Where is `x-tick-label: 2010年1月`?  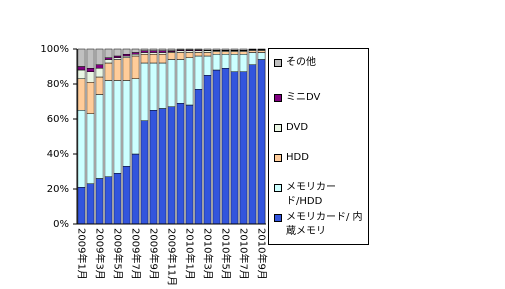 x-tick-label: 2010年1月 is located at coordinates (190, 254).